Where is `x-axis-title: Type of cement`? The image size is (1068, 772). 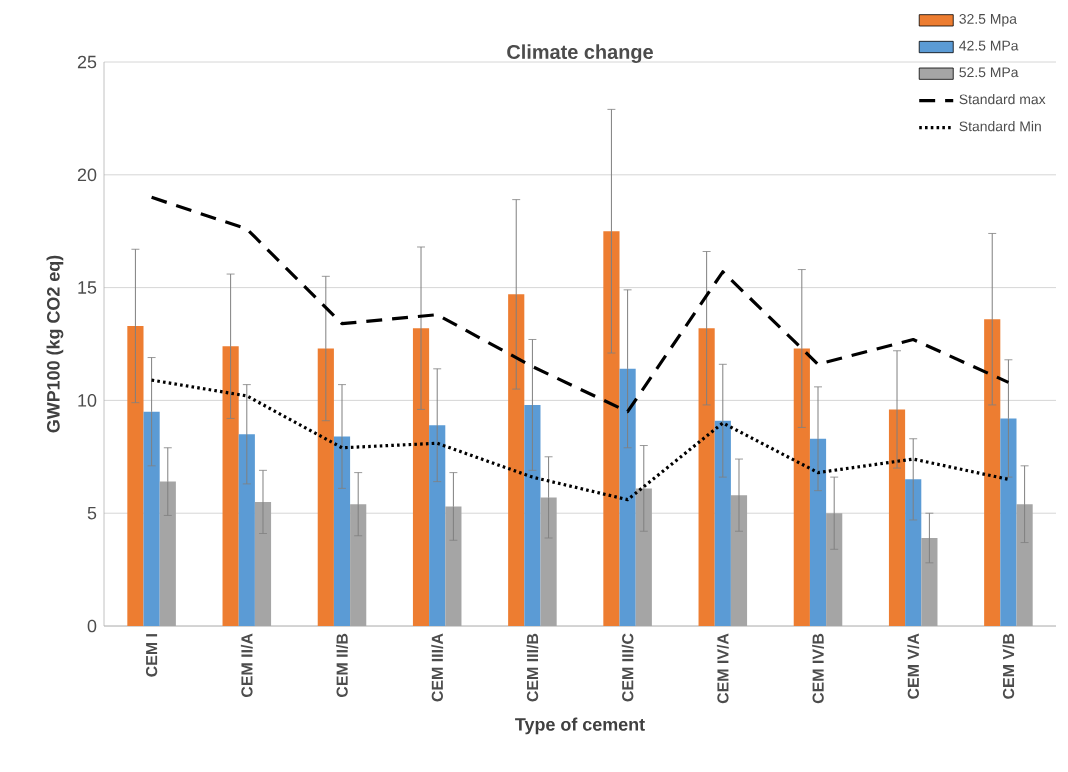 x-axis-title: Type of cement is located at coordinates (580, 726).